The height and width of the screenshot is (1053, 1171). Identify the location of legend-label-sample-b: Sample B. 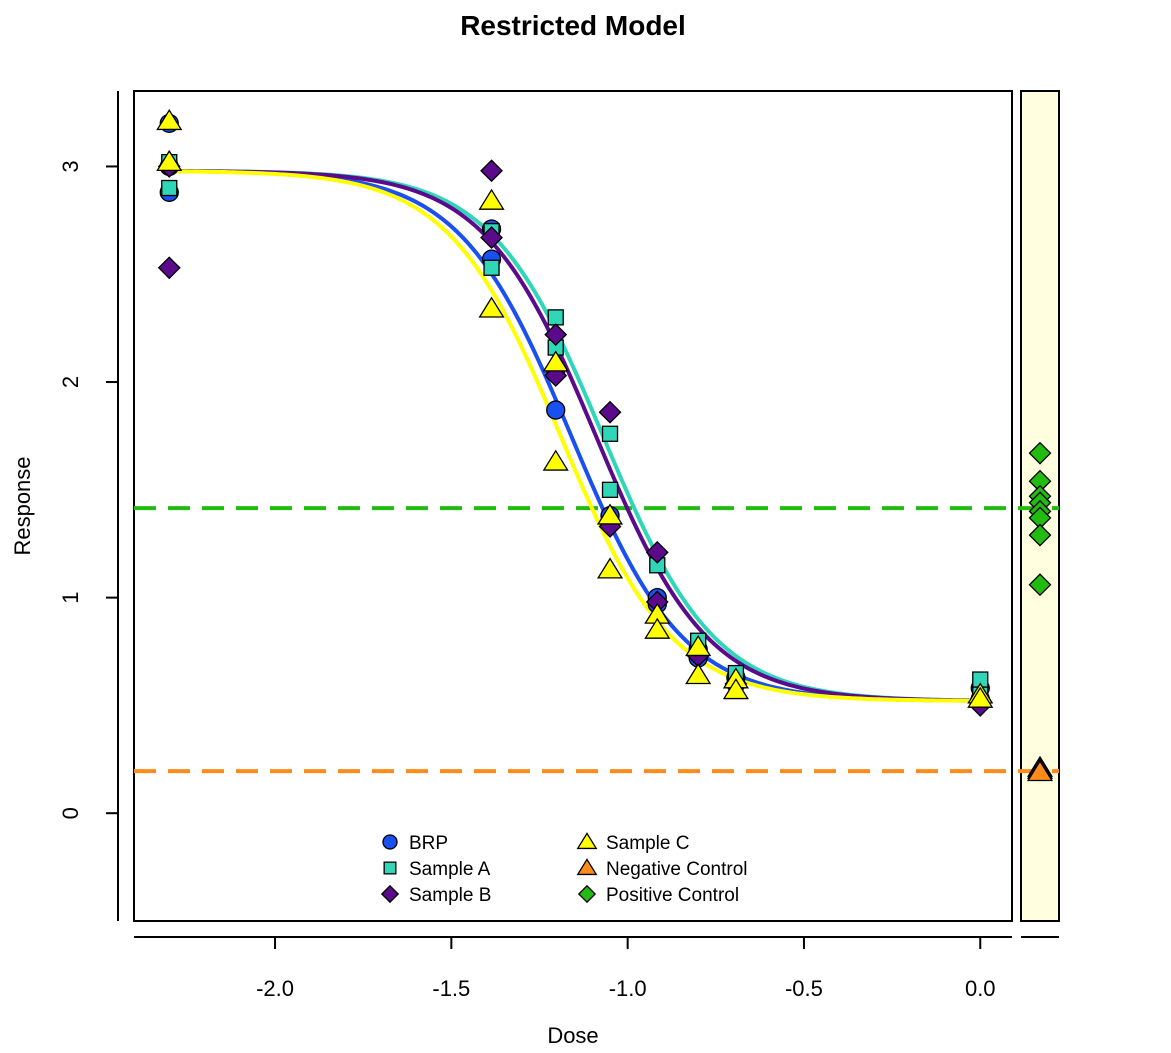
(450, 895).